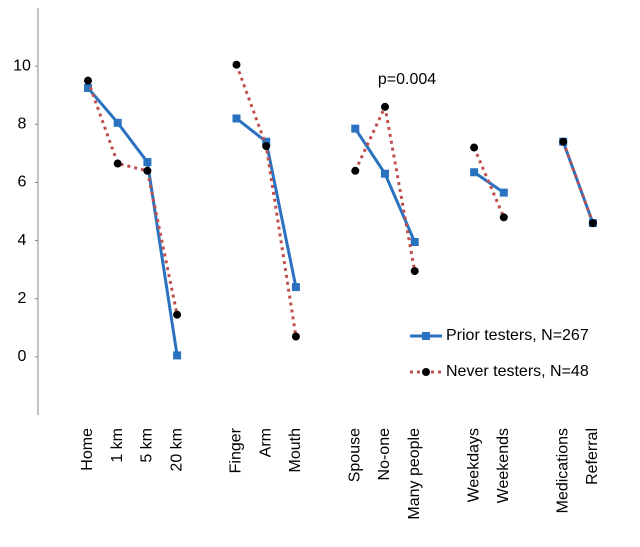 The width and height of the screenshot is (640, 547). I want to click on x-tick-label: 5 km, so click(147, 445).